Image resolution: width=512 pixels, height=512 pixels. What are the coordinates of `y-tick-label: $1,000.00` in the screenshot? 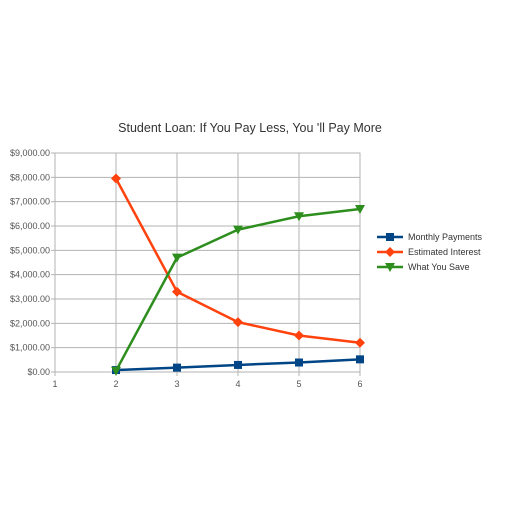 It's located at (30, 348).